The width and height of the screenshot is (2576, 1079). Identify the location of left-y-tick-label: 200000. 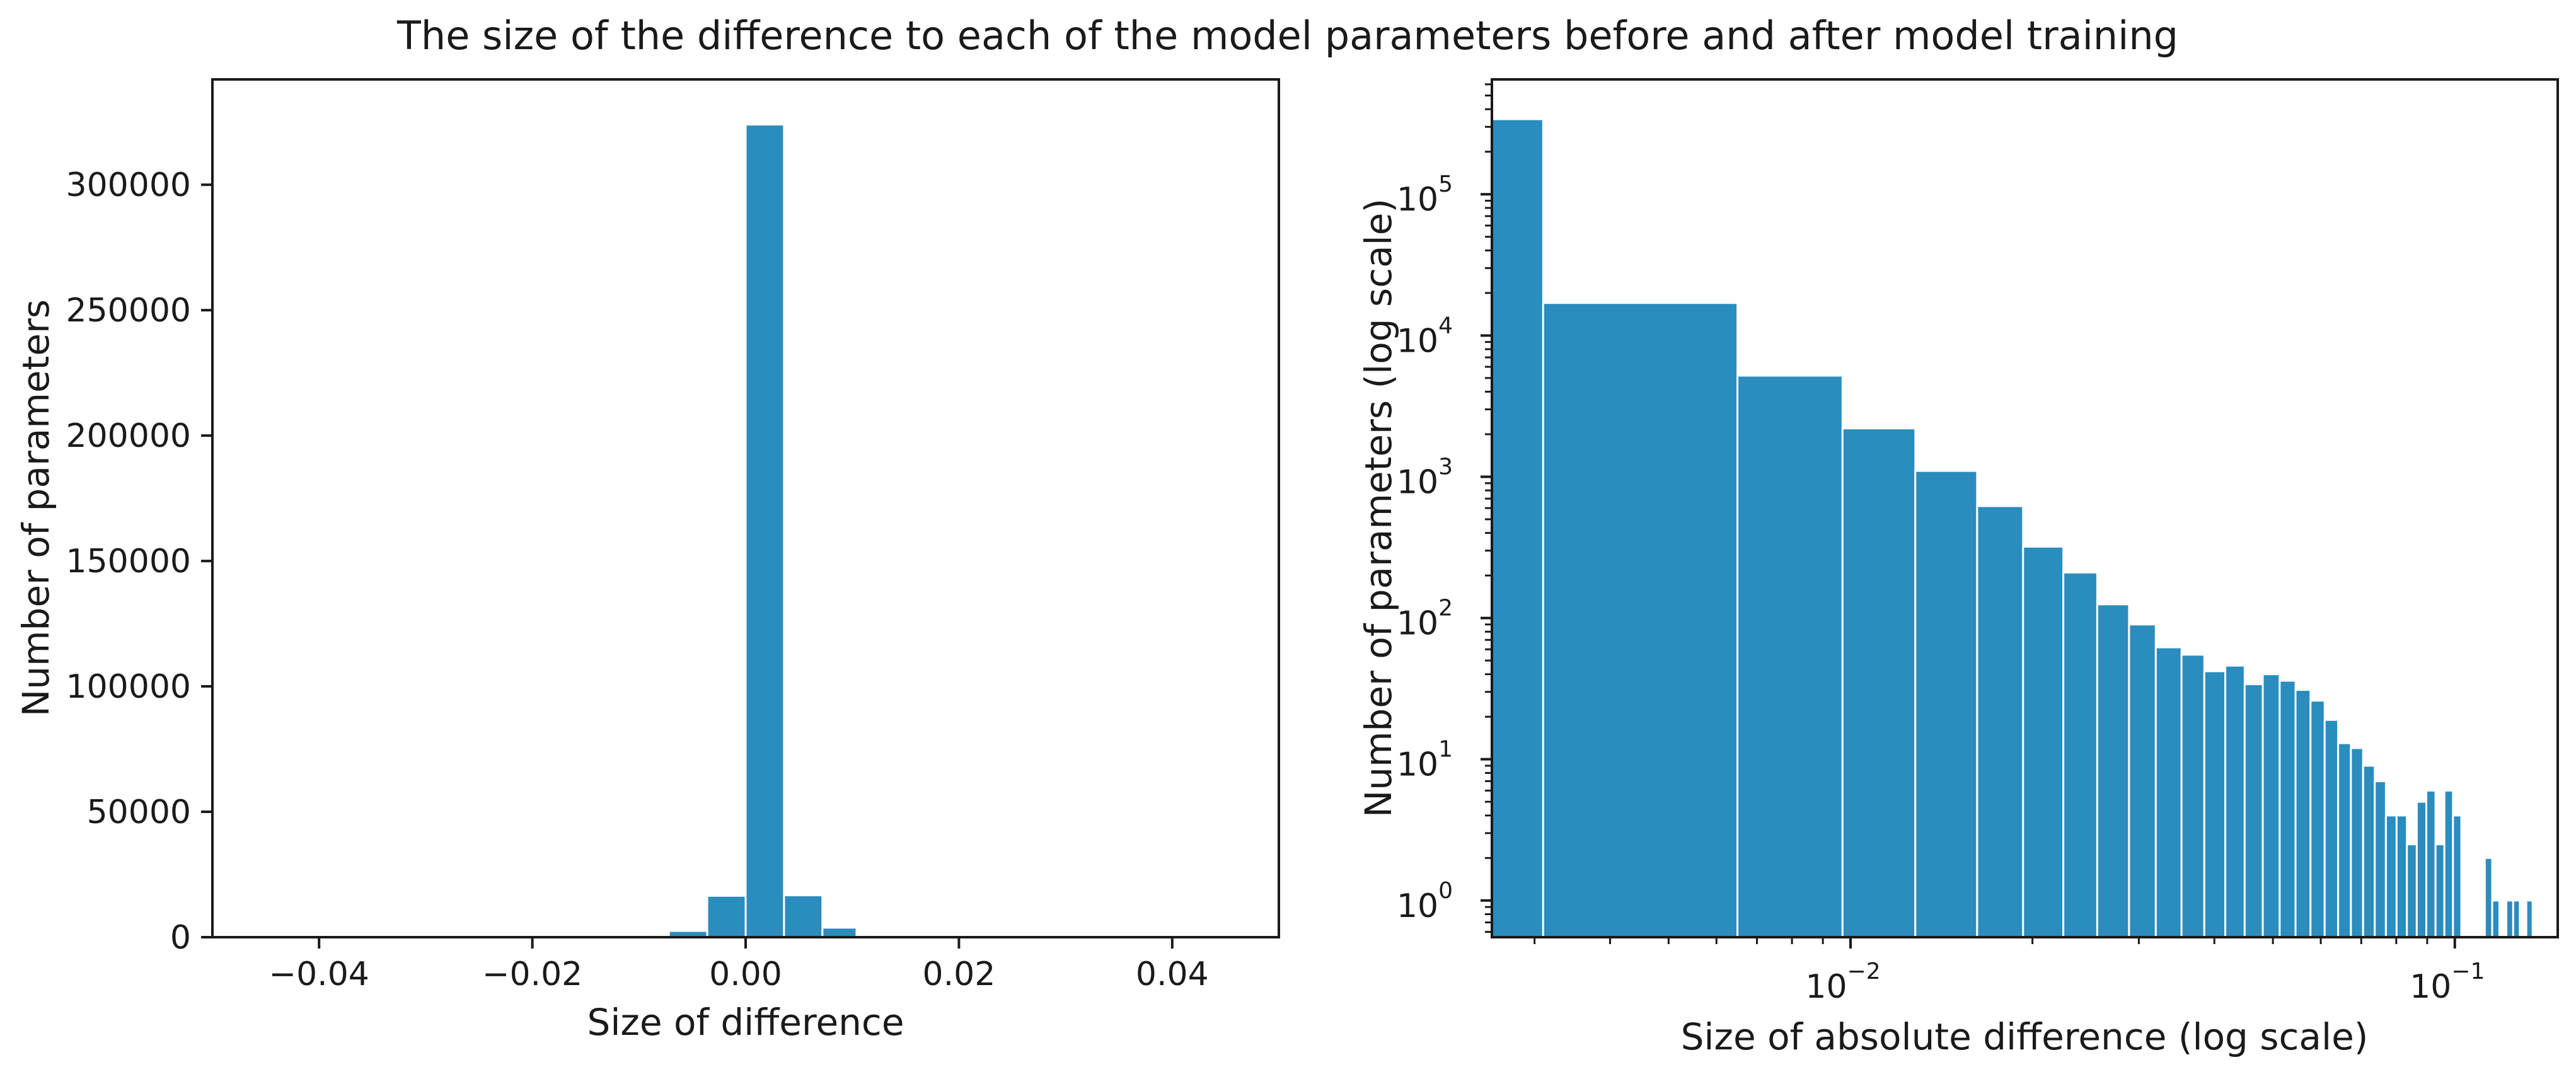
(128, 436).